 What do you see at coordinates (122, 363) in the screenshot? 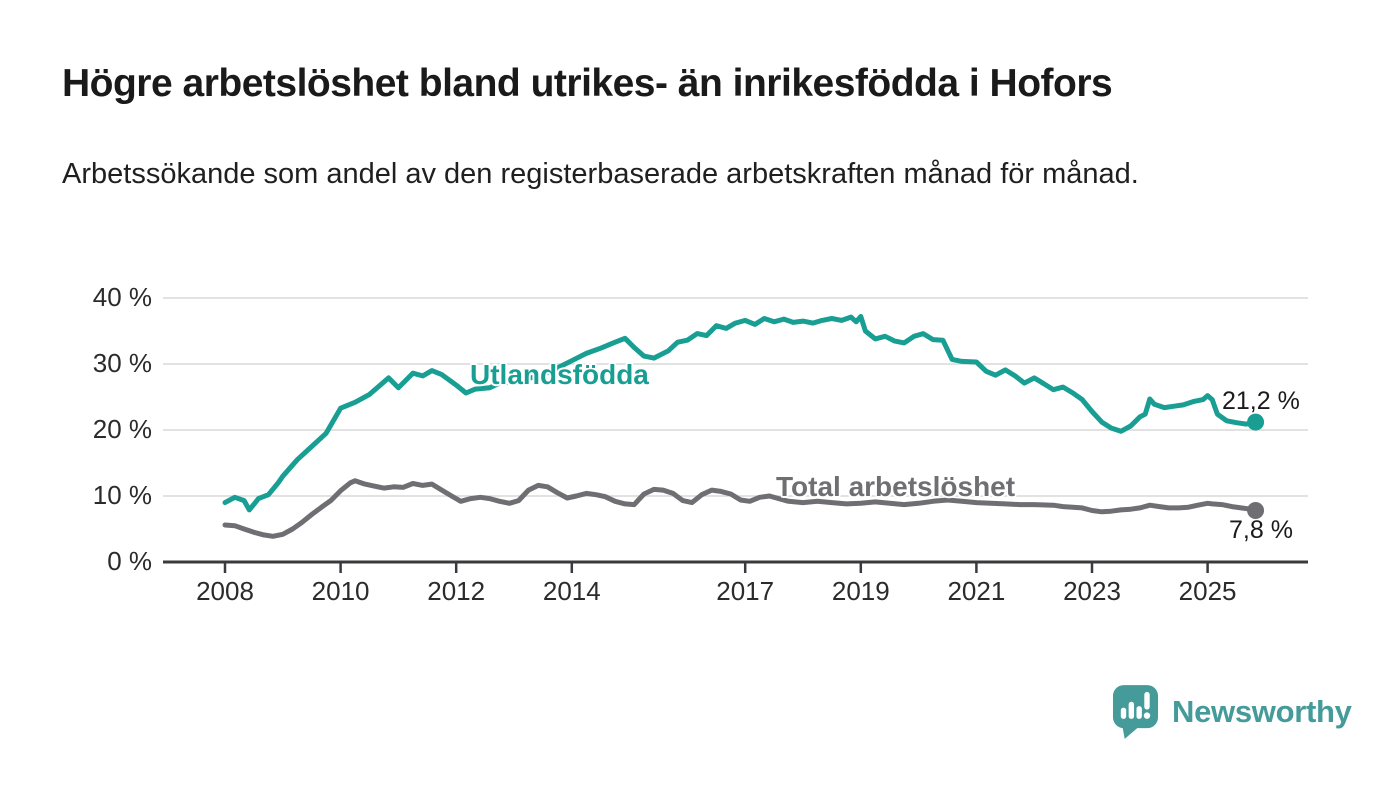
I see `y-axis-label-30: 30 %` at bounding box center [122, 363].